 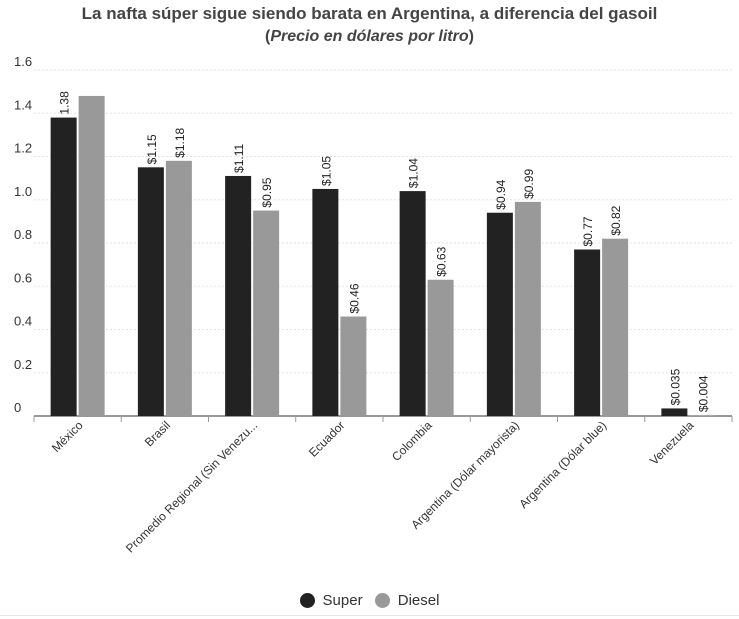 What do you see at coordinates (23, 191) in the screenshot?
I see `y-tick-label: 1.0` at bounding box center [23, 191].